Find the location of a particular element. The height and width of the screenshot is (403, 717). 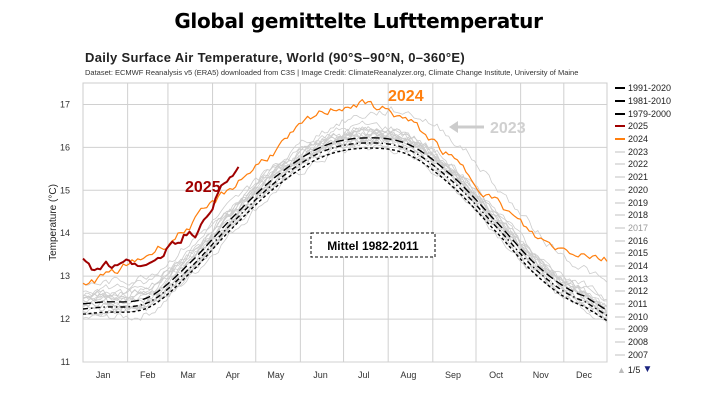

legend-label: 2022 is located at coordinates (638, 164).